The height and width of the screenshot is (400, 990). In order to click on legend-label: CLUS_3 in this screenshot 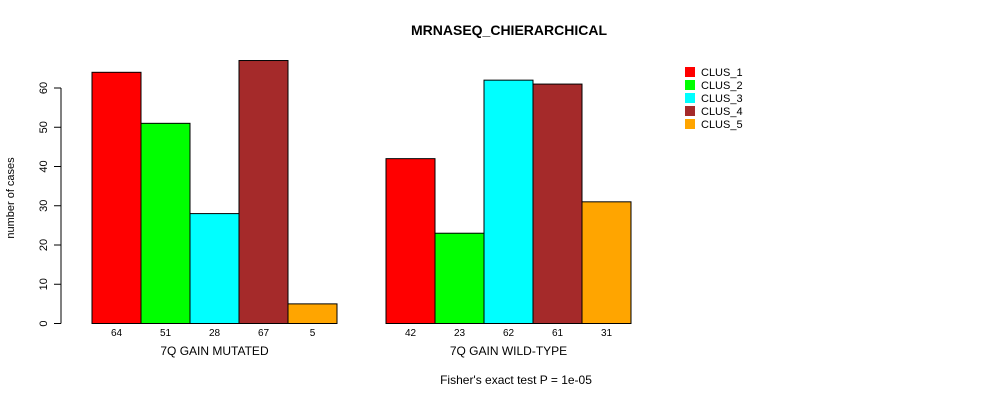, I will do `click(722, 99)`.